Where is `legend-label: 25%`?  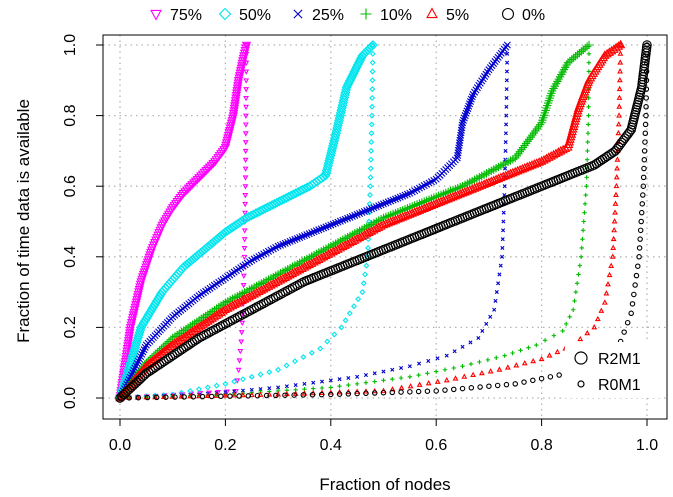 legend-label: 25% is located at coordinates (328, 15).